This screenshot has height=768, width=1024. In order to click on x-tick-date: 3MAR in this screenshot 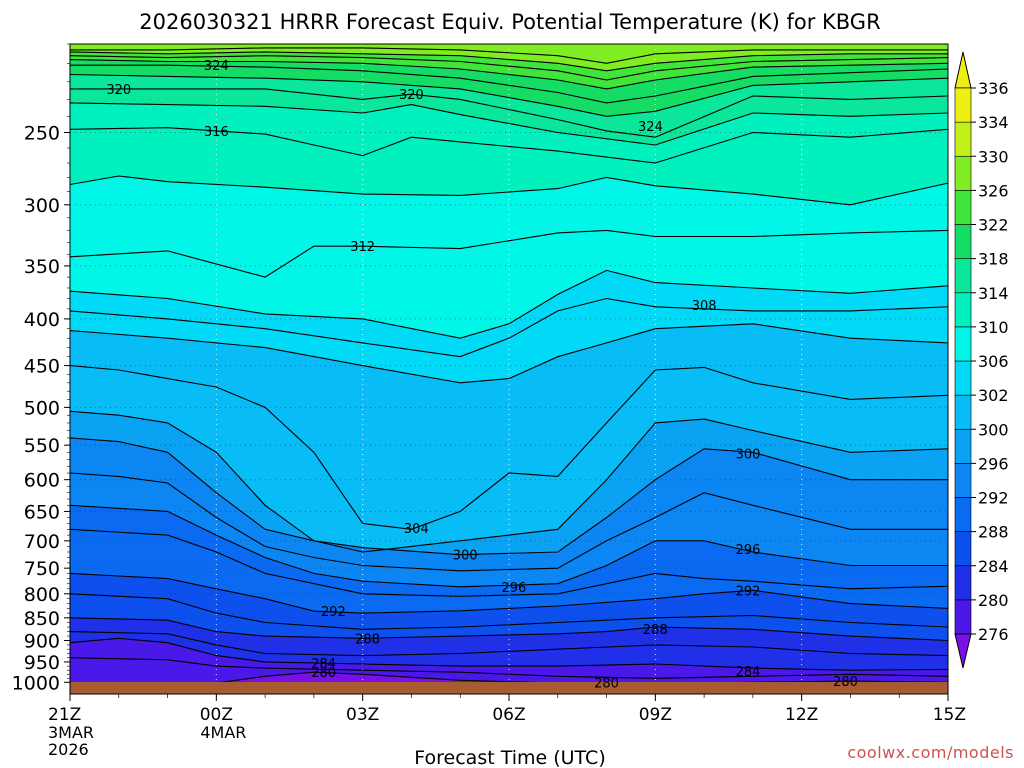, I will do `click(71, 732)`.